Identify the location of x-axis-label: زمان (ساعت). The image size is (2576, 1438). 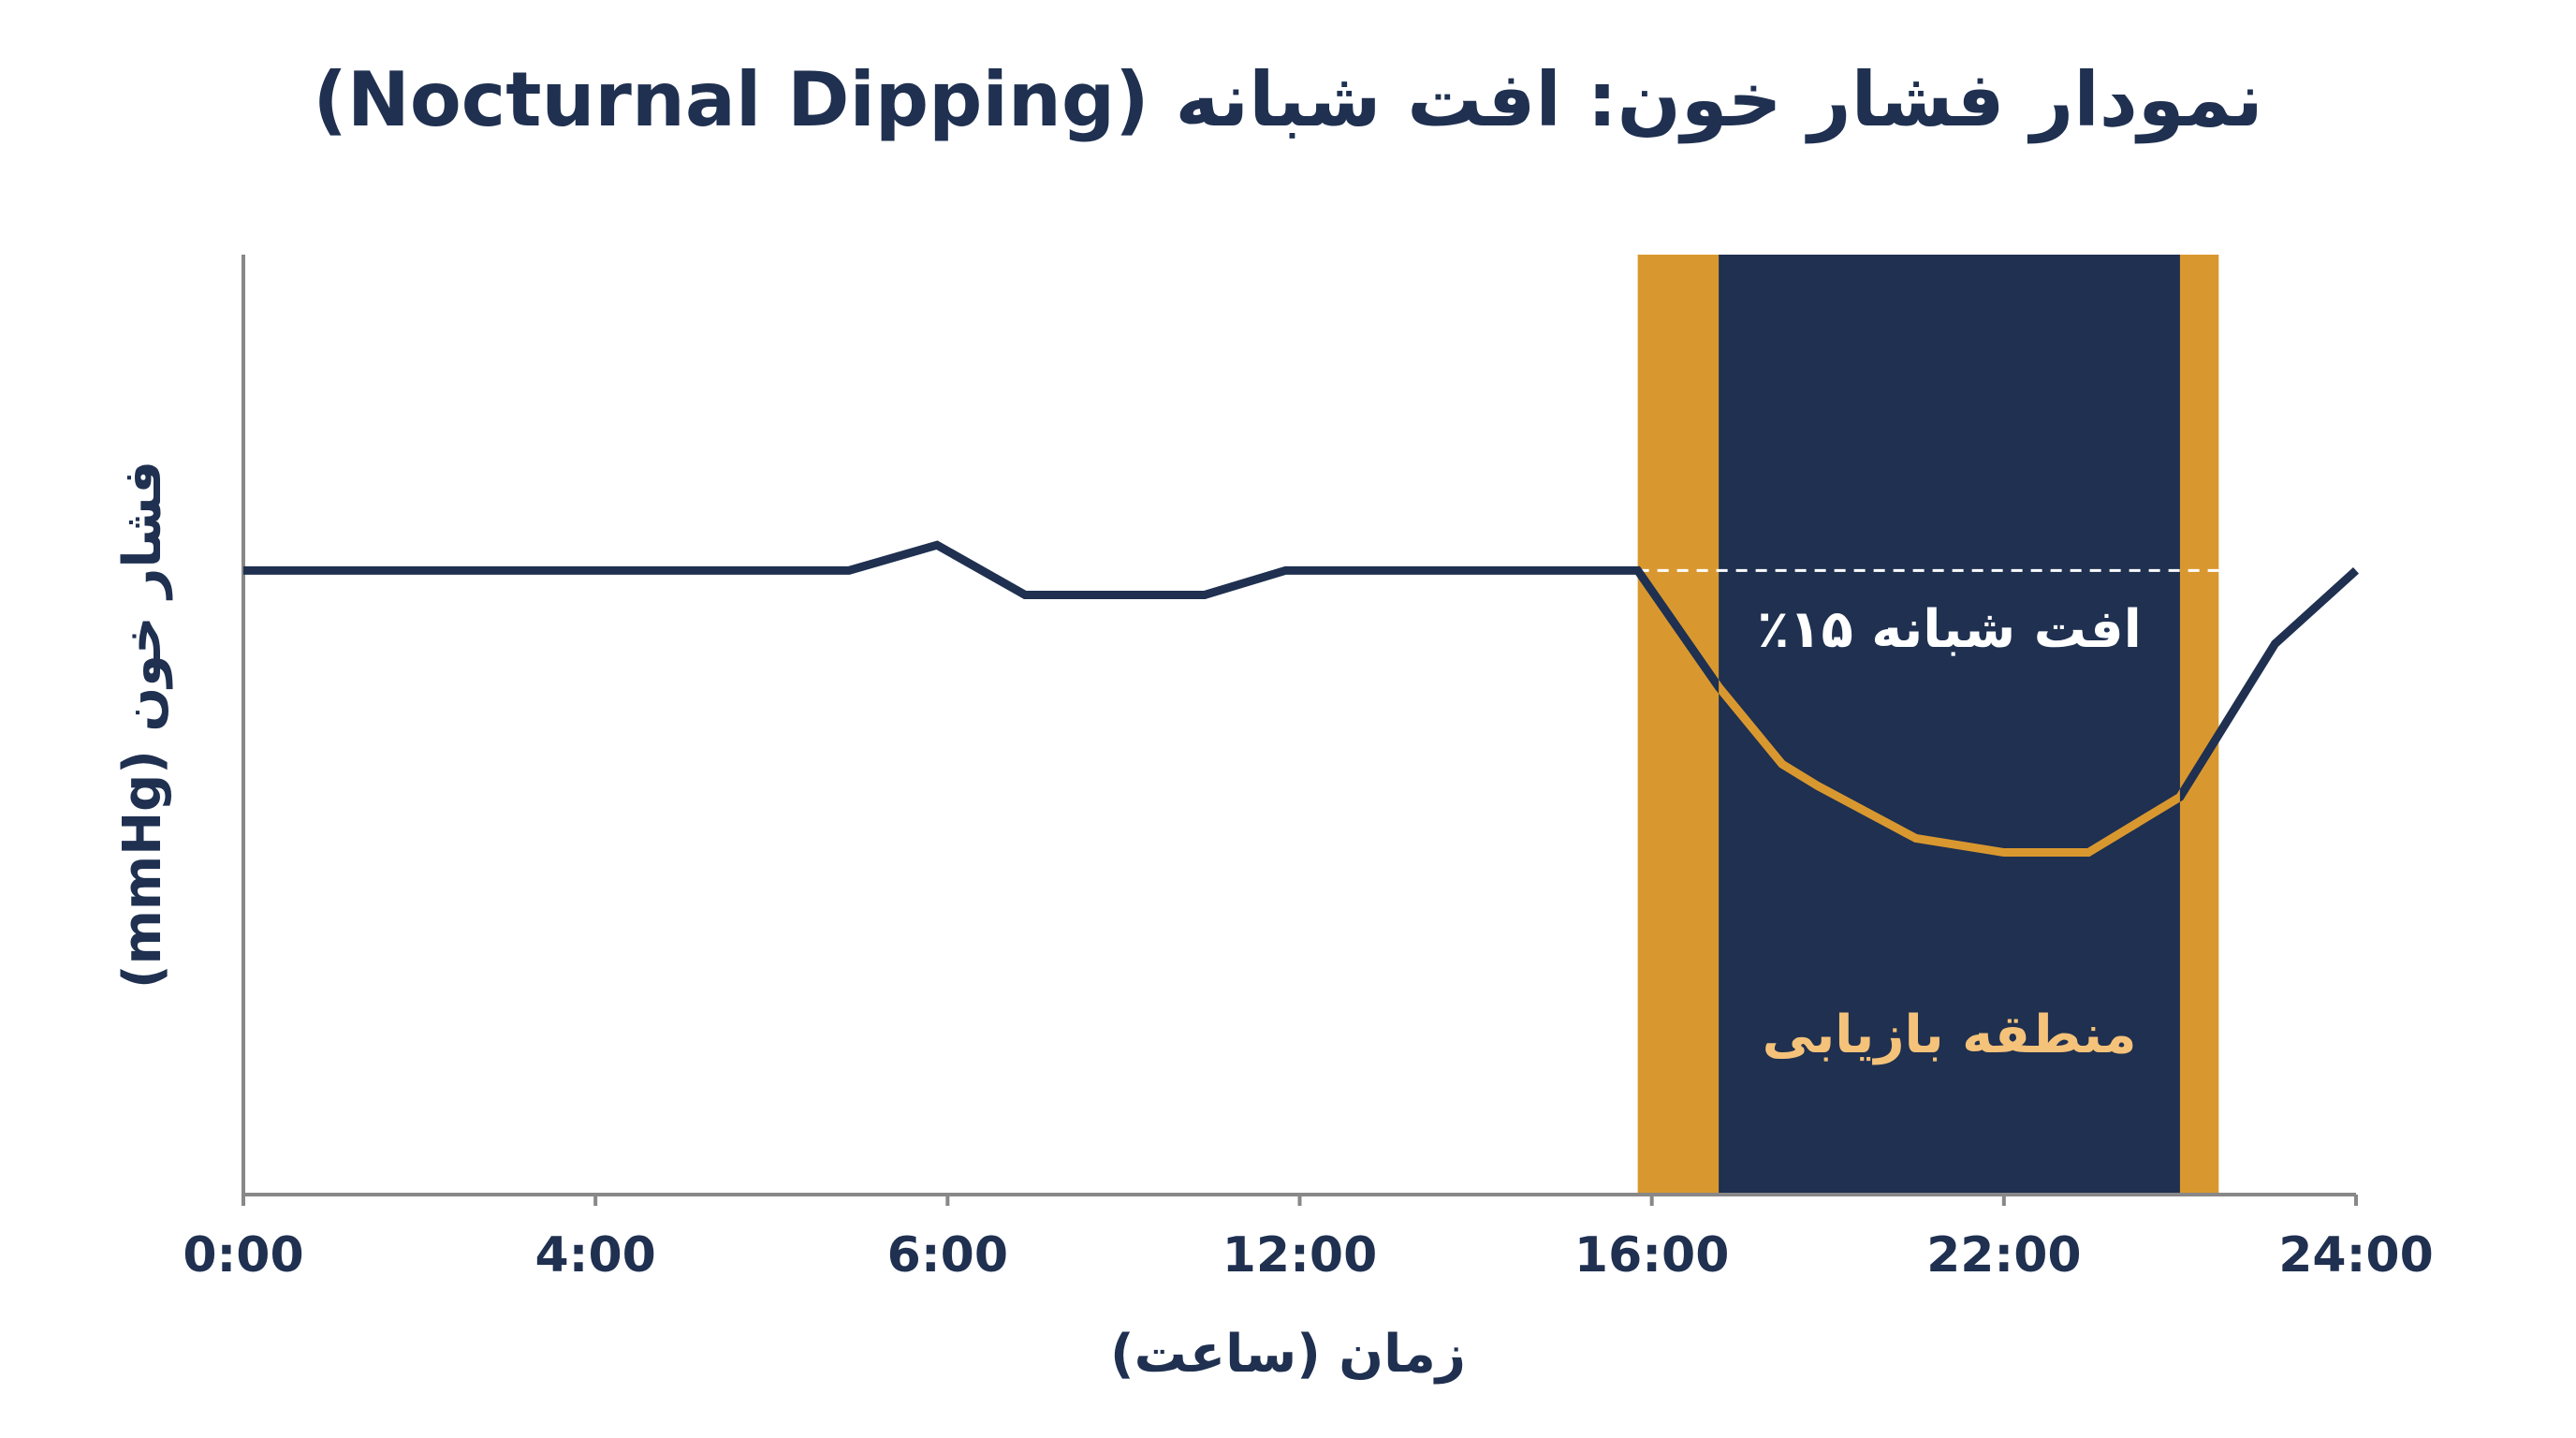
(1288, 1354).